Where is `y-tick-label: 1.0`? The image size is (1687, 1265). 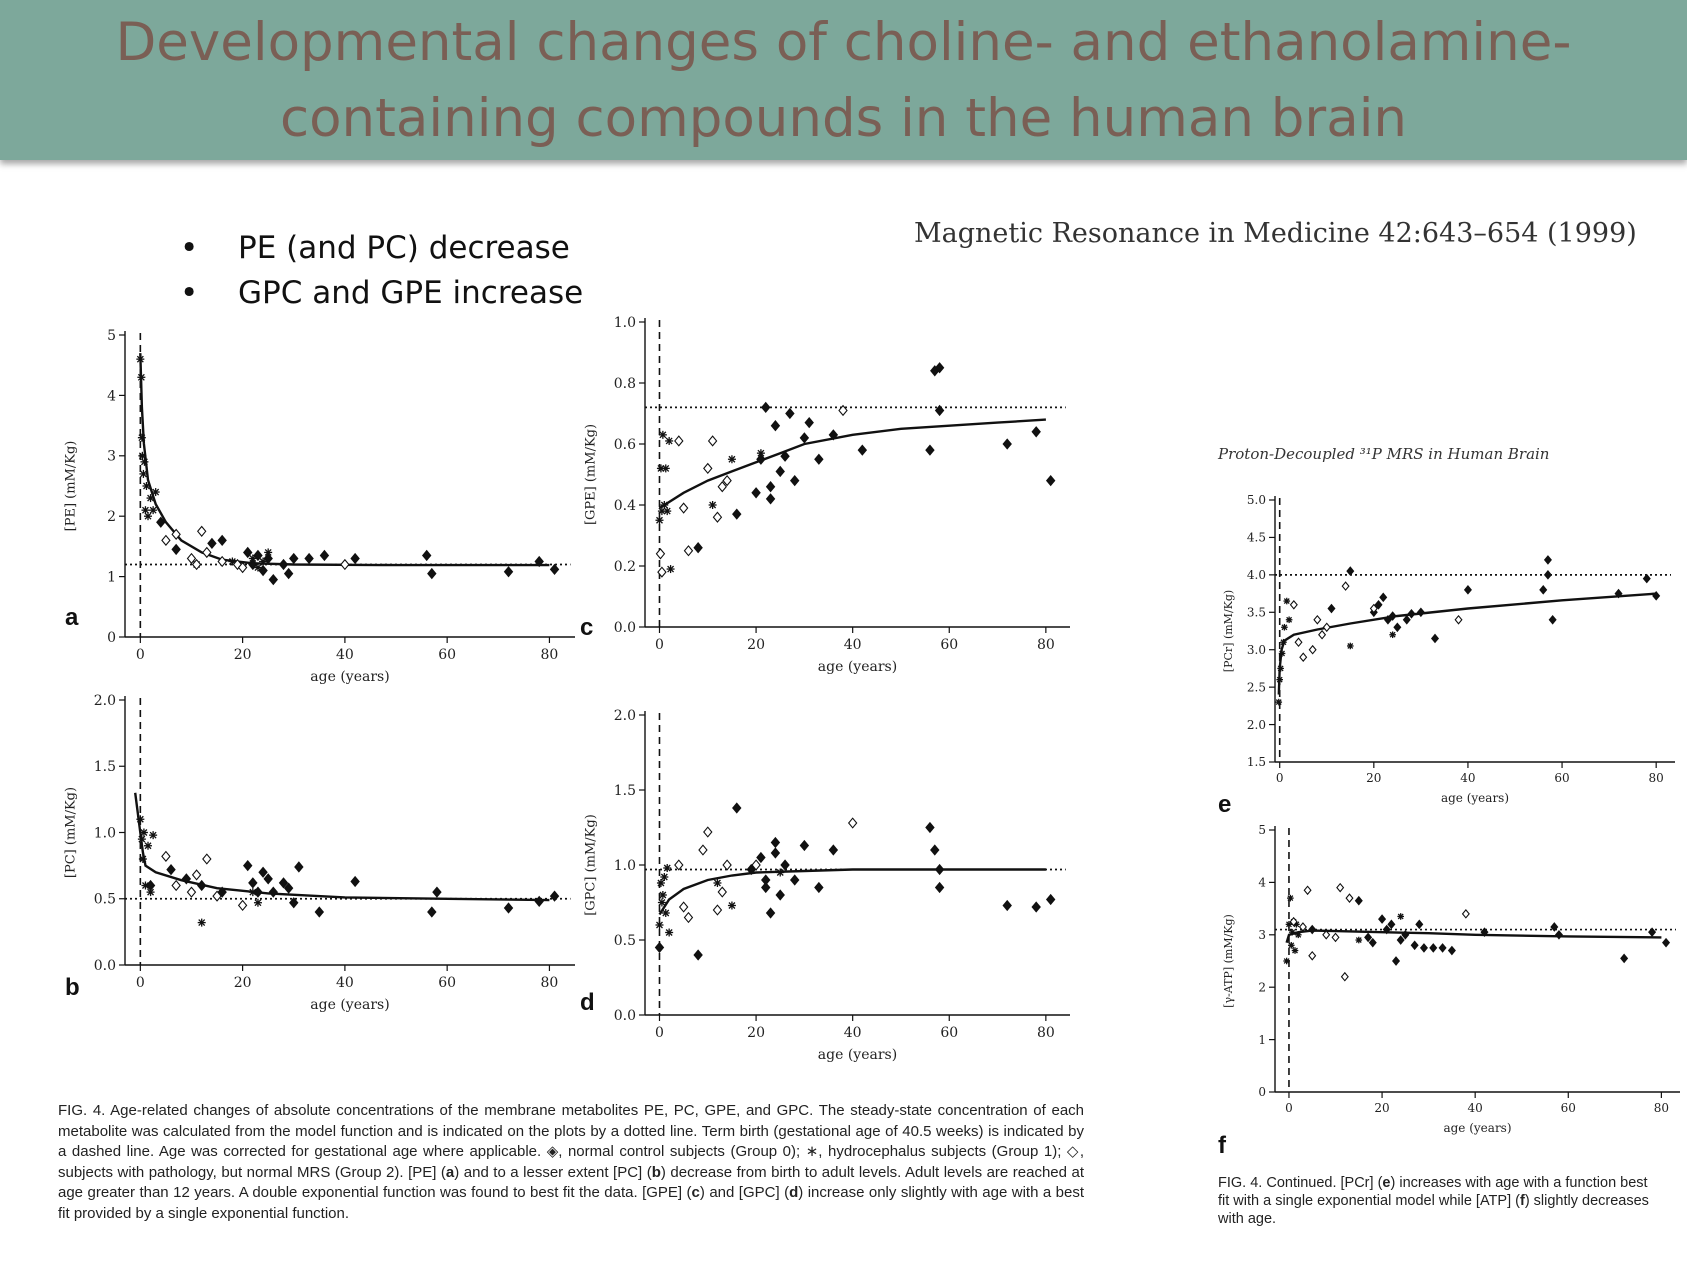 y-tick-label: 1.0 is located at coordinates (625, 866).